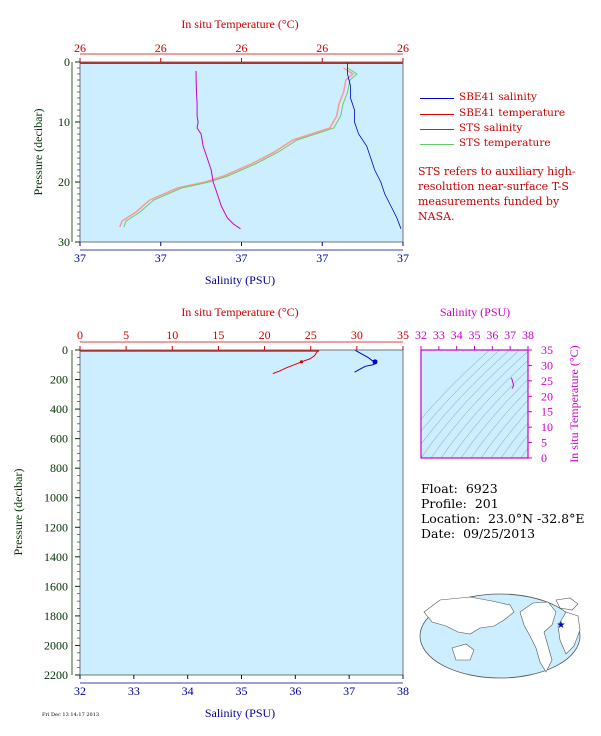  What do you see at coordinates (71, 715) in the screenshot?
I see `footer-timestamp: Fri Dec 13 14:17 2013` at bounding box center [71, 715].